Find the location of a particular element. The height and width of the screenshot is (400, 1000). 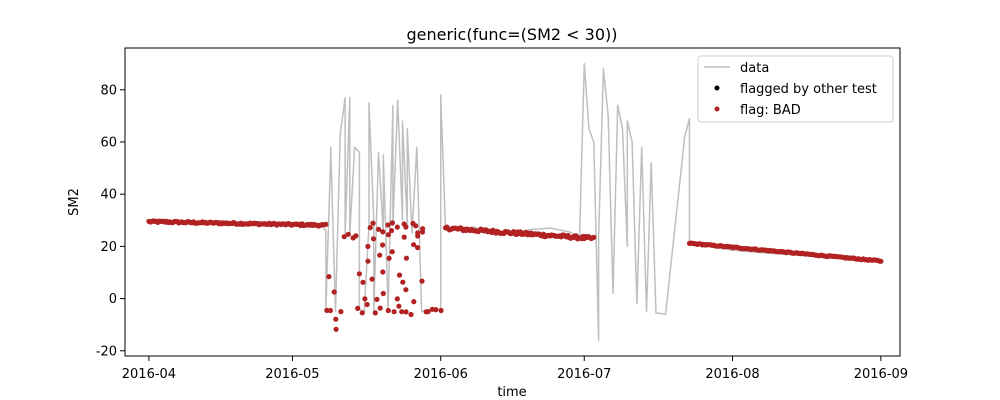

x-tick-label: 2016-04 is located at coordinates (149, 374).